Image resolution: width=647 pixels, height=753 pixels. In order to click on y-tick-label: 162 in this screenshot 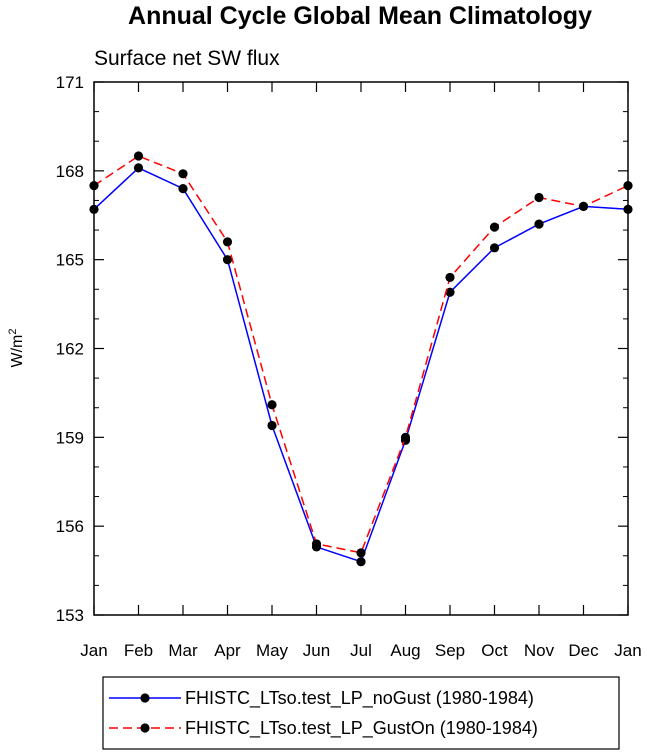, I will do `click(70, 349)`.